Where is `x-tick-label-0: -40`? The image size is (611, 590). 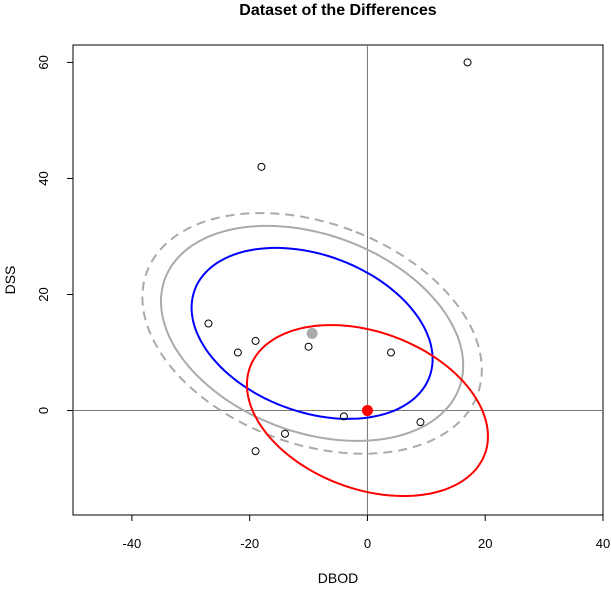 x-tick-label-0: -40 is located at coordinates (131, 543).